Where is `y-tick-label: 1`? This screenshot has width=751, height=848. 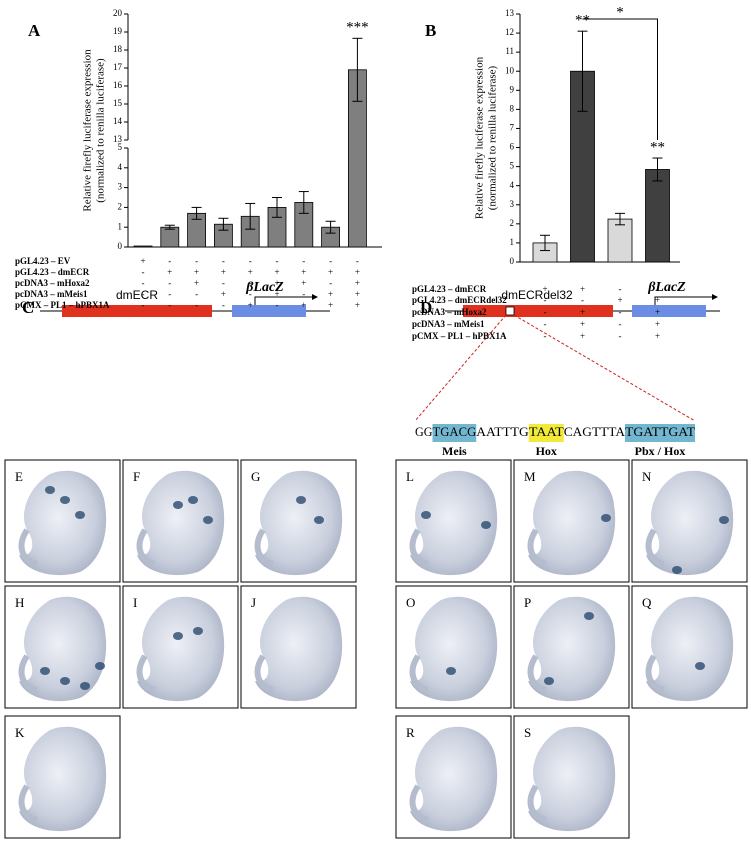 y-tick-label: 1 is located at coordinates (512, 242).